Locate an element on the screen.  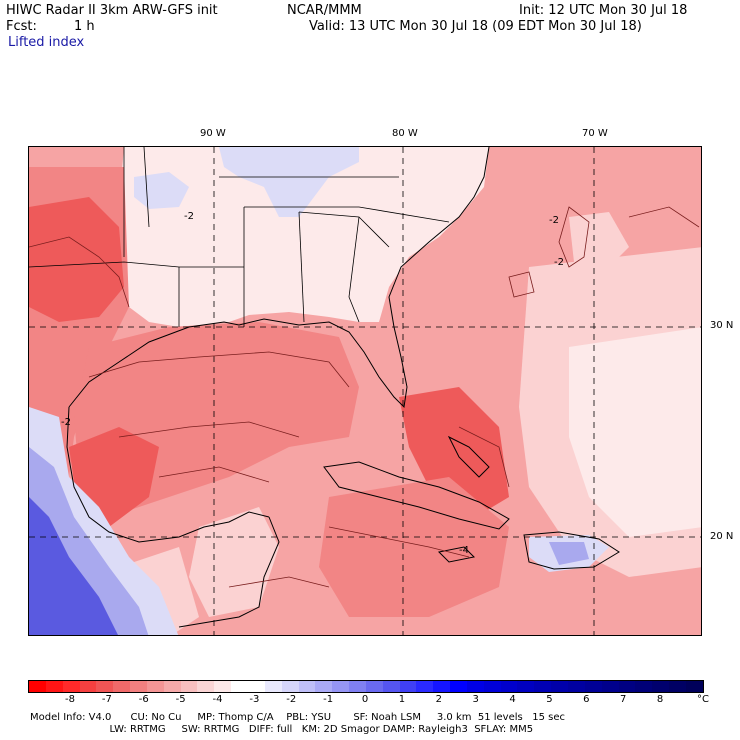
cuba-outline is located at coordinates (416, 495).